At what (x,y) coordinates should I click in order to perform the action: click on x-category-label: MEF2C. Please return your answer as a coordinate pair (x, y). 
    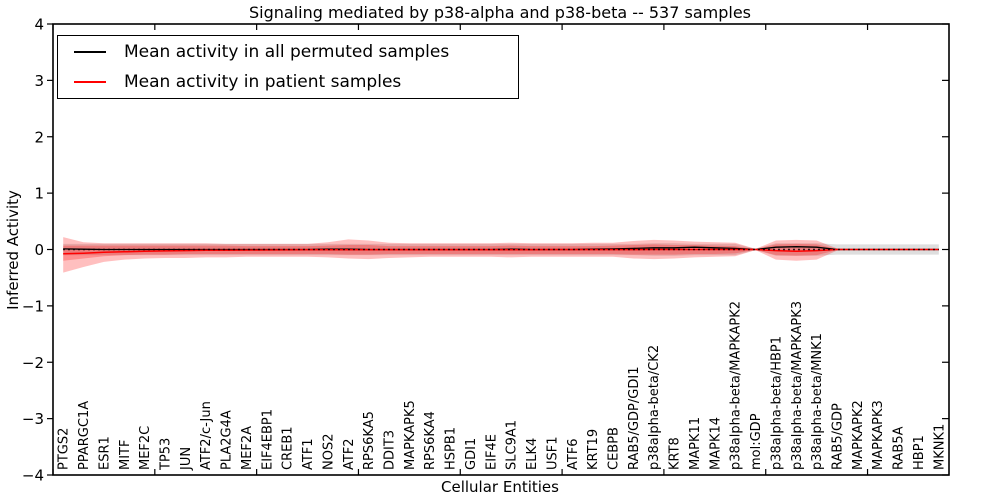
    Looking at the image, I should click on (145, 448).